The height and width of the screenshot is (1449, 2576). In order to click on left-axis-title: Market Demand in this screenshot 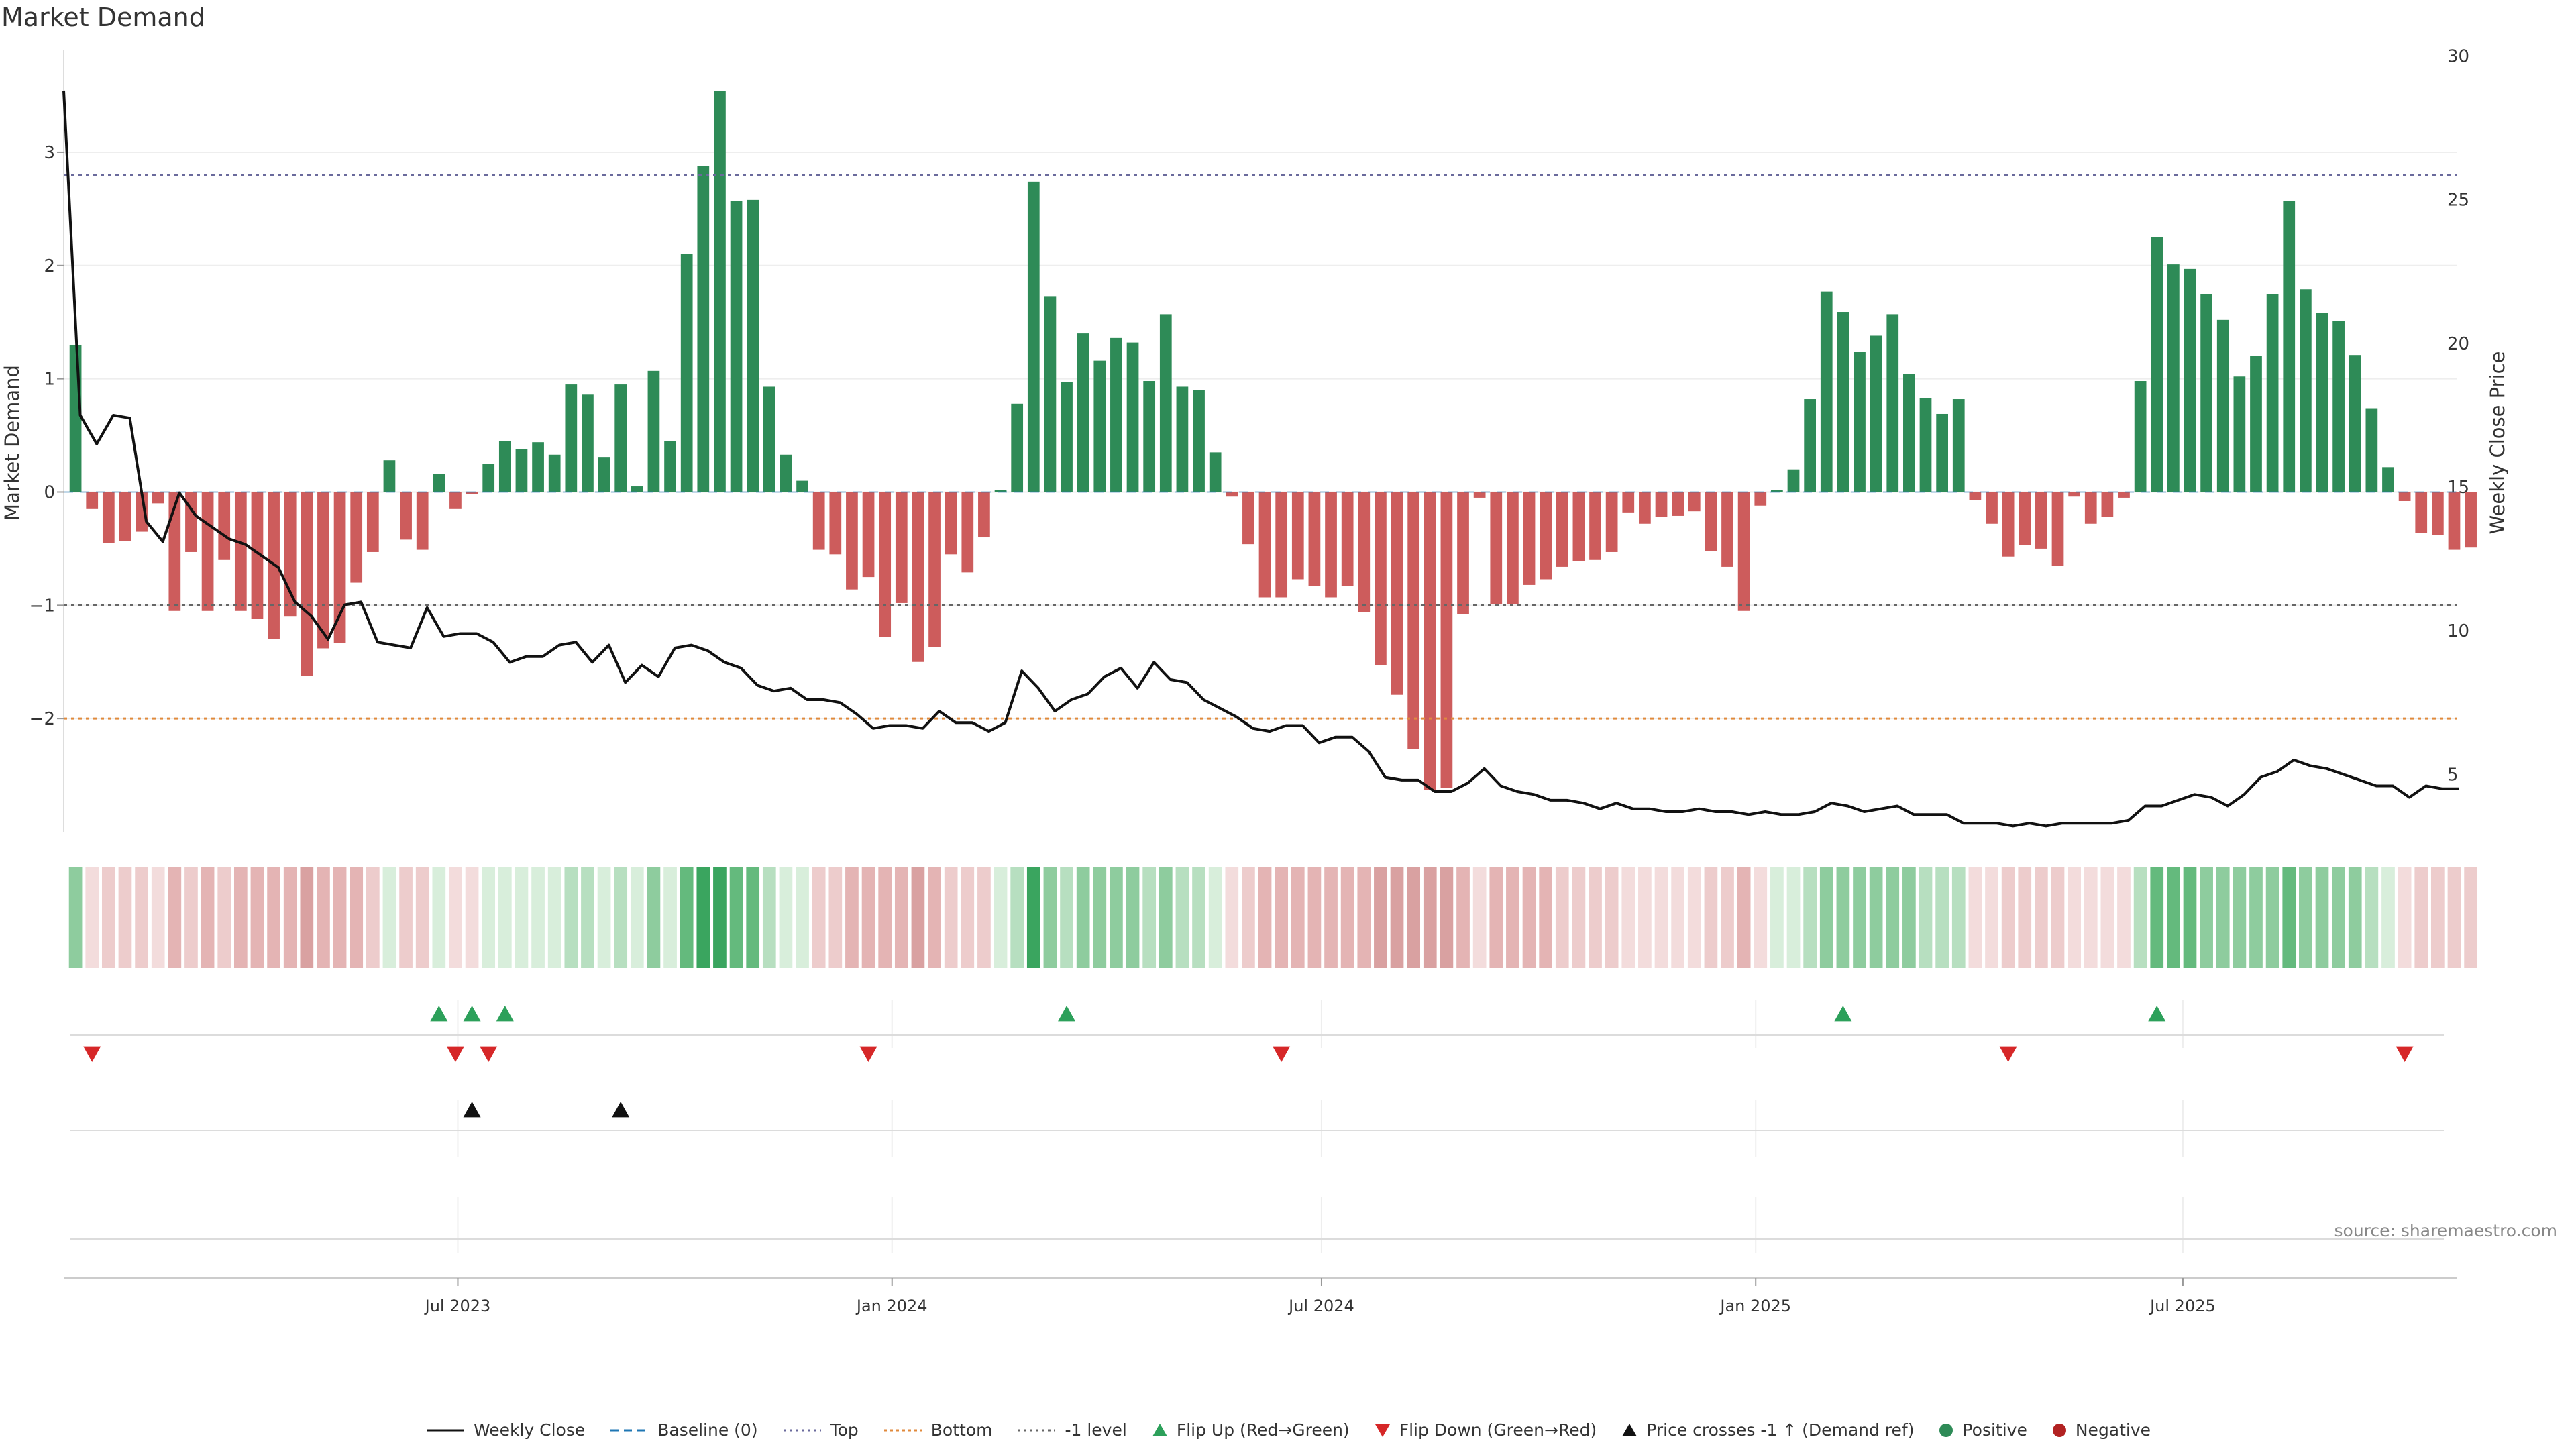, I will do `click(12, 443)`.